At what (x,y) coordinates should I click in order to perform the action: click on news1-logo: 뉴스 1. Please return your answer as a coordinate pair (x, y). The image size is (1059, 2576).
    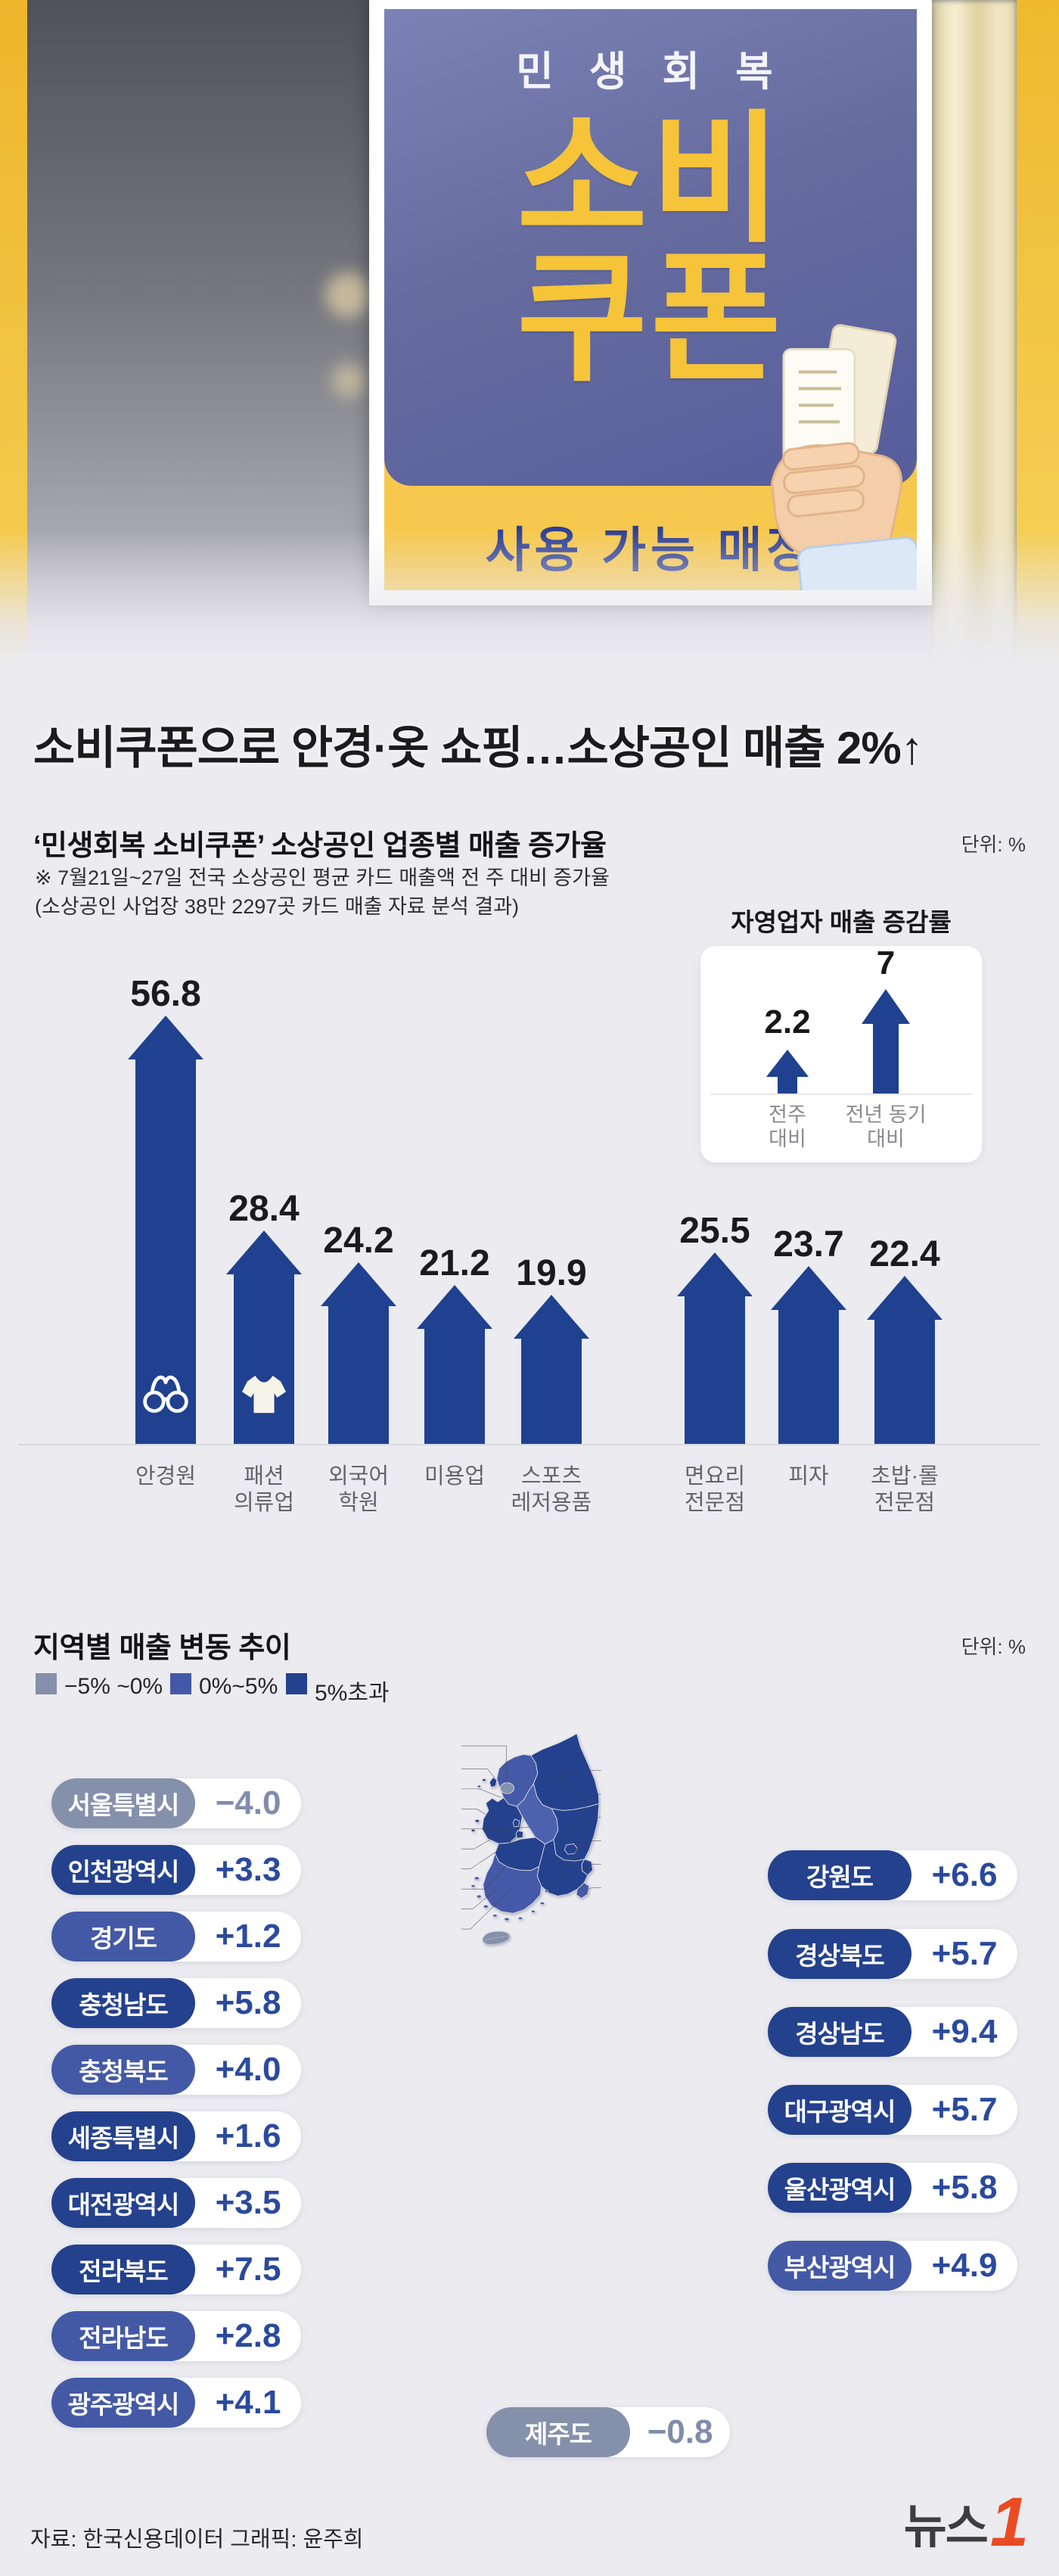
    Looking at the image, I should click on (966, 2523).